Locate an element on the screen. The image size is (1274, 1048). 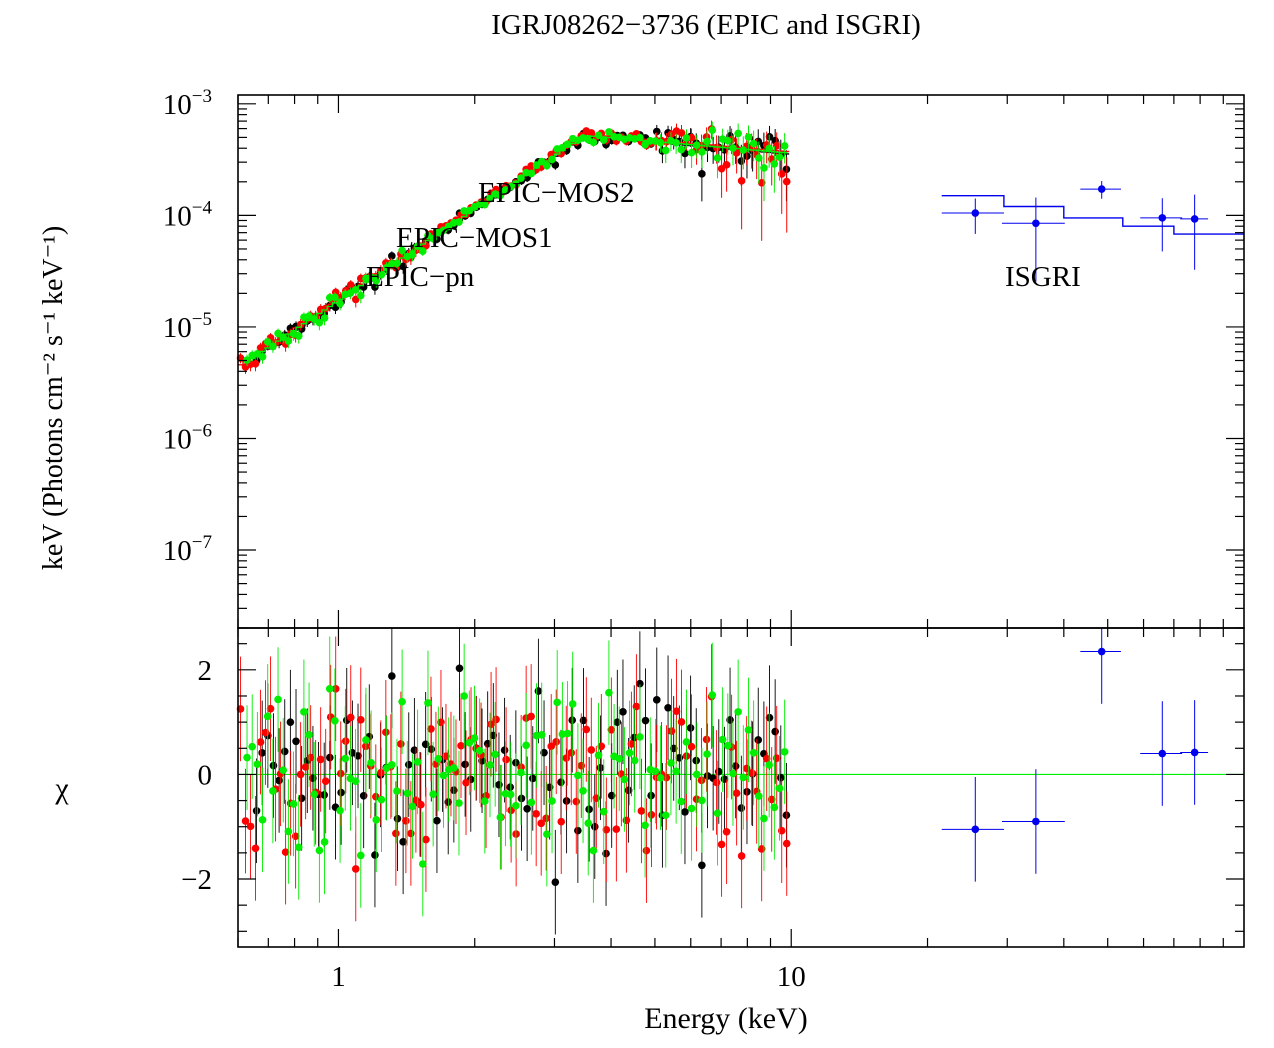
x-tick-label: 1 is located at coordinates (338, 977).